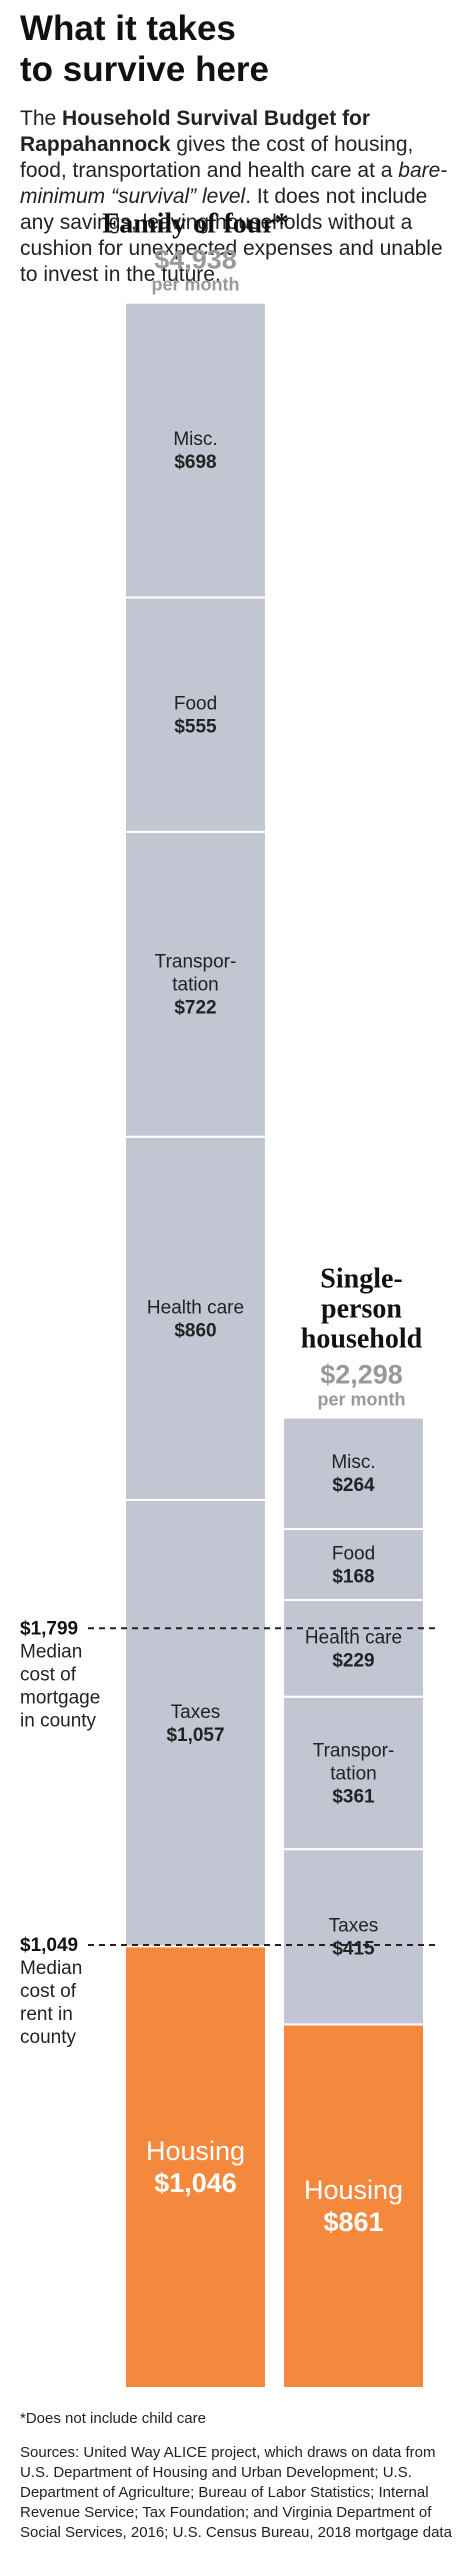 The width and height of the screenshot is (469, 2560). What do you see at coordinates (195, 439) in the screenshot?
I see `family-misc--label: Misc.` at bounding box center [195, 439].